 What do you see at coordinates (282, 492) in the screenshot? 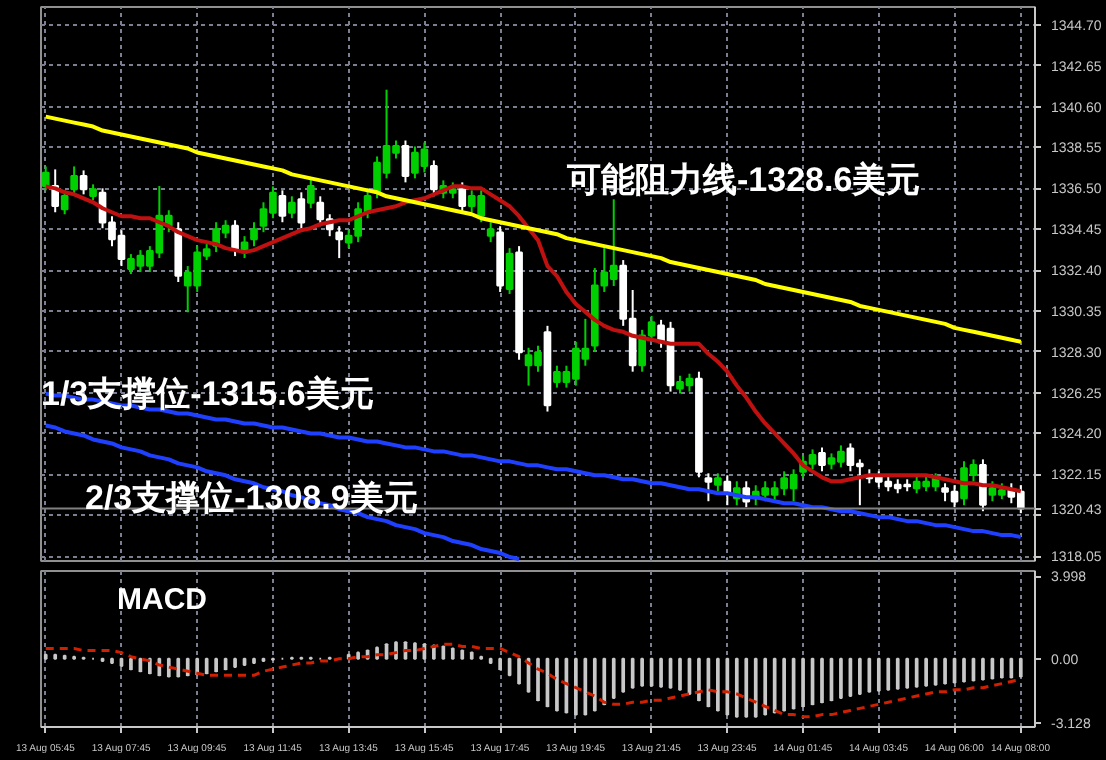
I see `line-series` at bounding box center [282, 492].